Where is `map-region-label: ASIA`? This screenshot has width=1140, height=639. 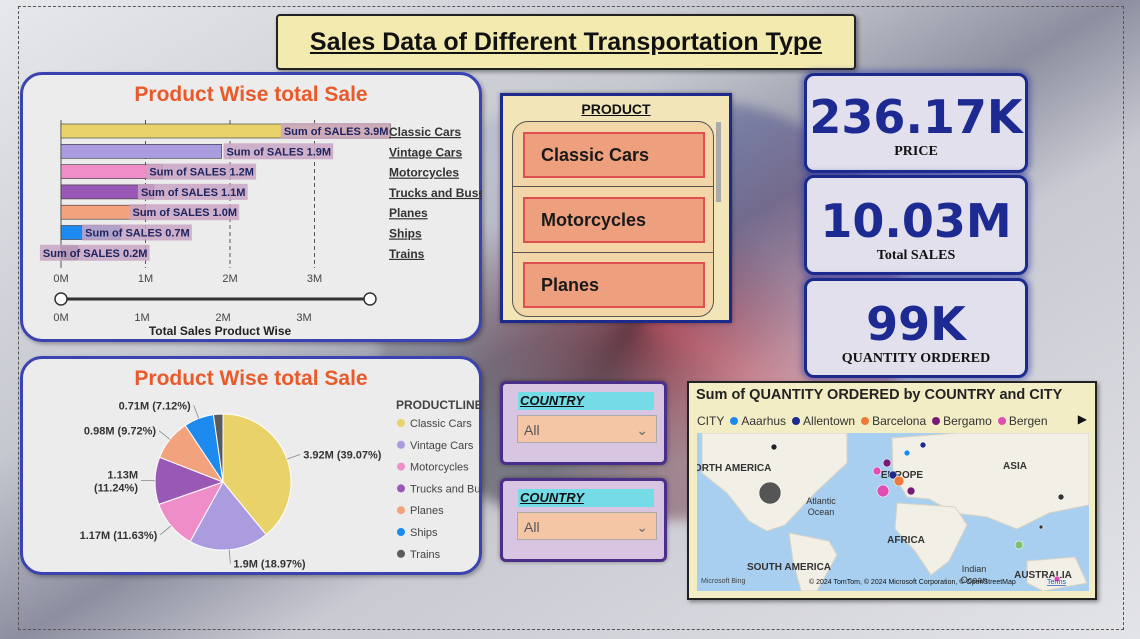
map-region-label: ASIA is located at coordinates (1015, 466).